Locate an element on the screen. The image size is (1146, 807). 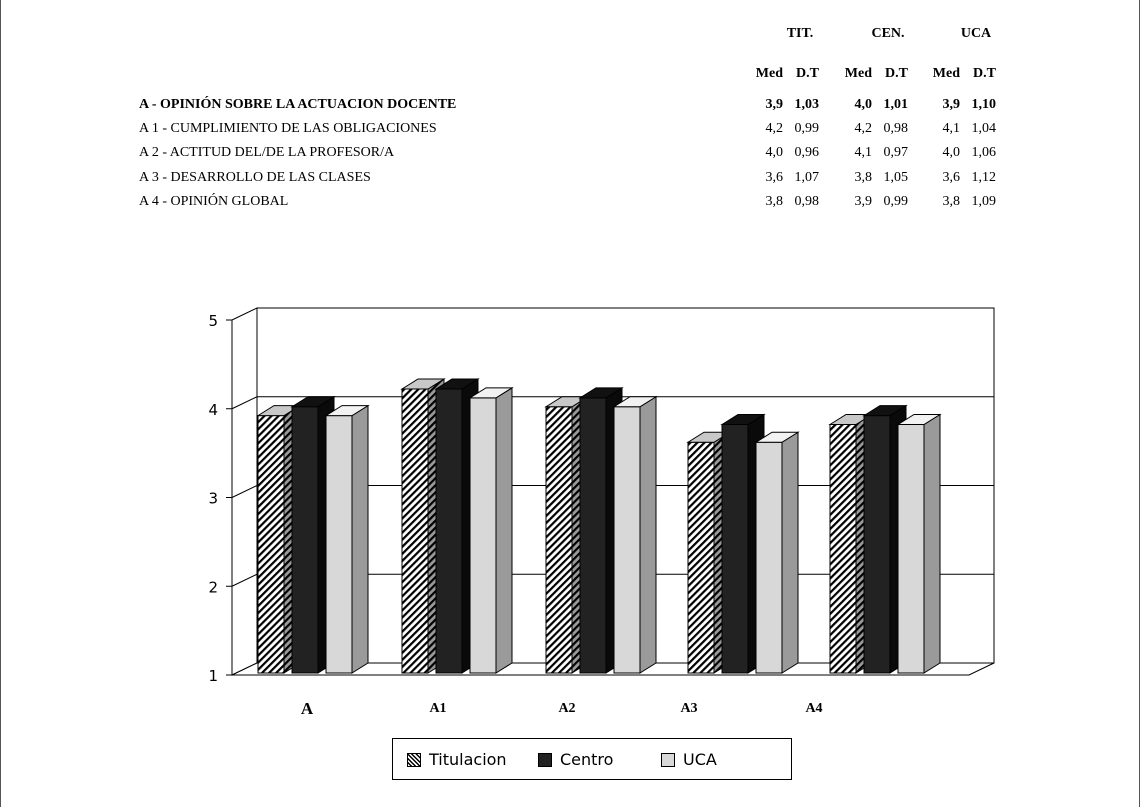
legend-item-titulacion: Titulacion is located at coordinates (457, 759).